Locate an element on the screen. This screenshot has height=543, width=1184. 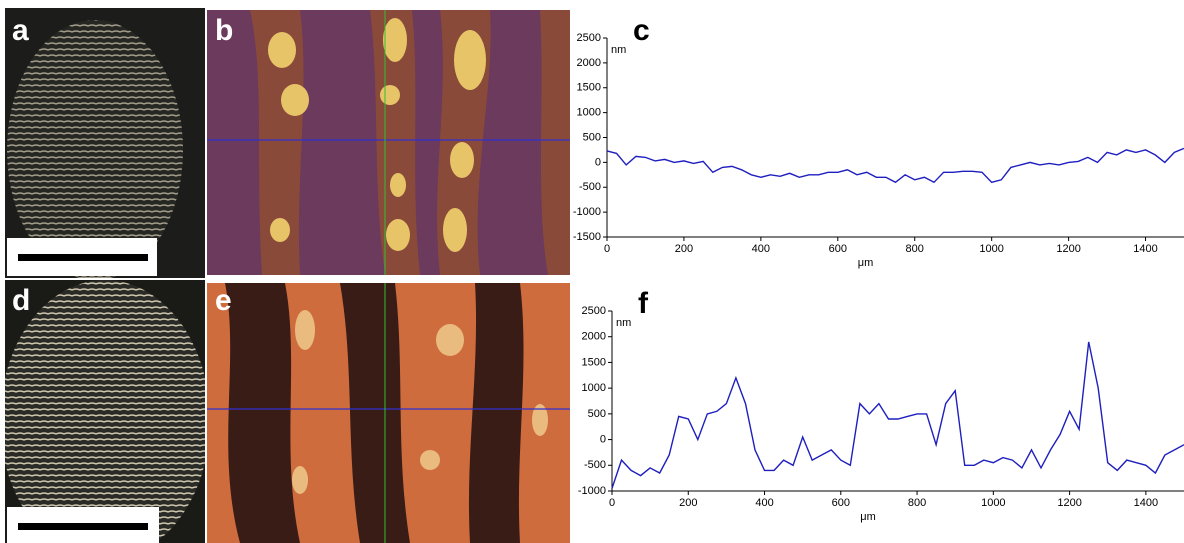
panel-letter: d is located at coordinates (21, 300).